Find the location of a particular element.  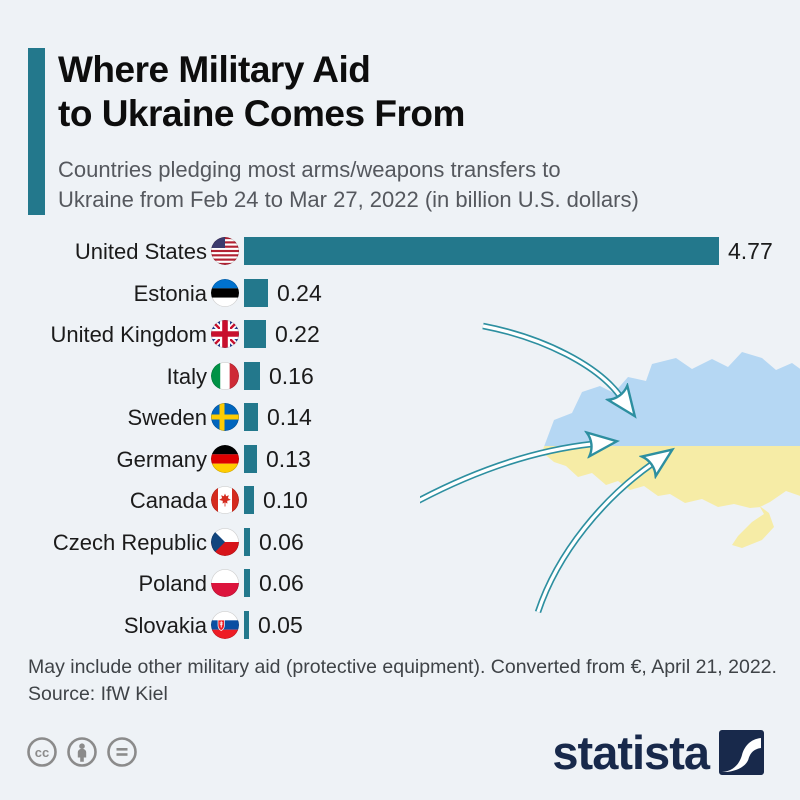

chart-row: Czech Republic 0.06 is located at coordinates (400, 542).